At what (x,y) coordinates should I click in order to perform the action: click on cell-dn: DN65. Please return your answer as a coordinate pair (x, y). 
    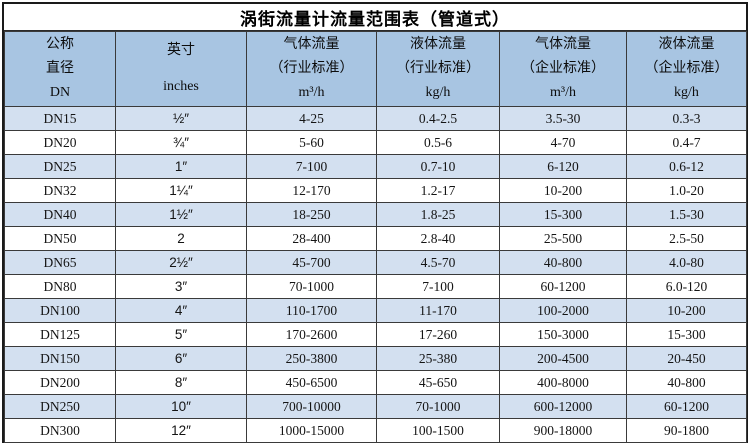
    Looking at the image, I should click on (60, 262).